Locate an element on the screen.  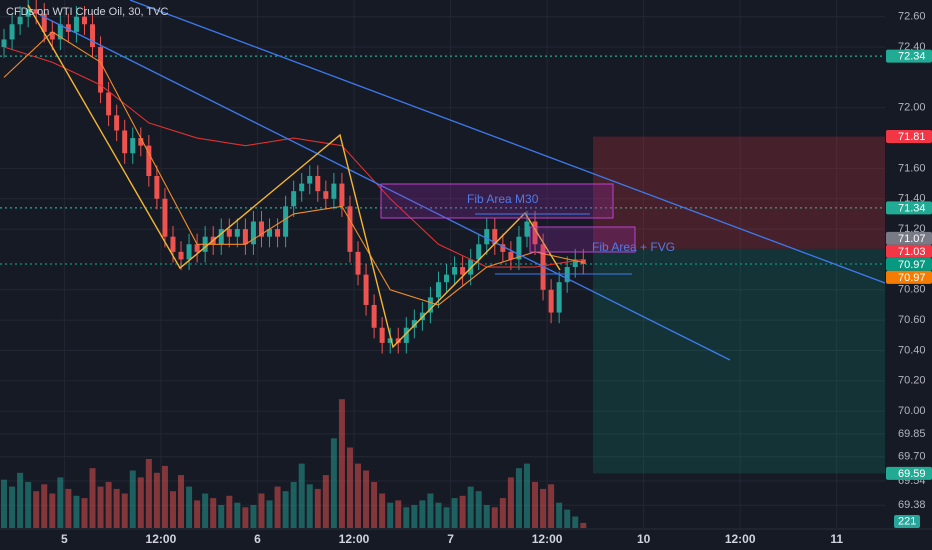
y-tick-label: 70.40 is located at coordinates (912, 350).